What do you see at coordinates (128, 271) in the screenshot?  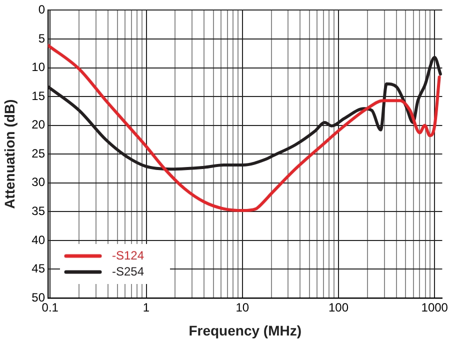 I see `legend-label: -S254` at bounding box center [128, 271].